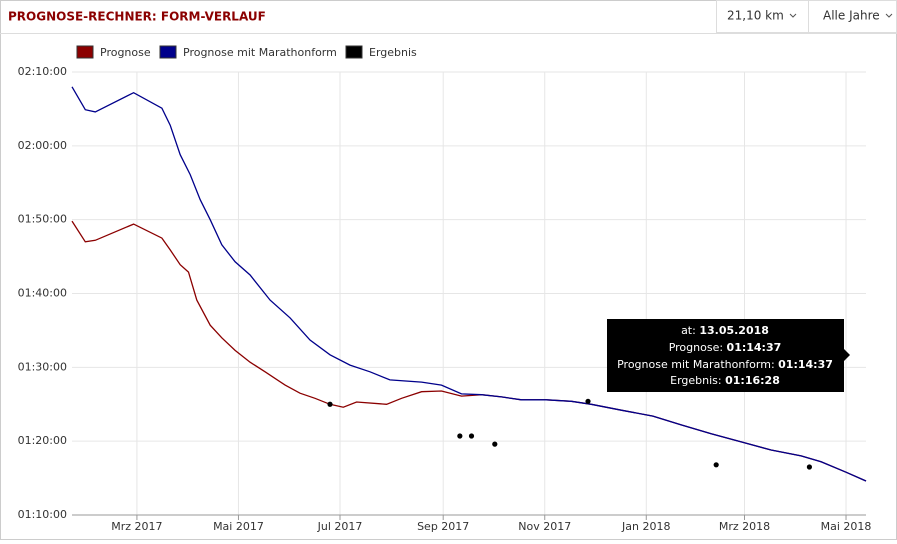 The height and width of the screenshot is (544, 897). Describe the element at coordinates (42, 219) in the screenshot. I see `y-tick-label: 01:50:00` at that location.